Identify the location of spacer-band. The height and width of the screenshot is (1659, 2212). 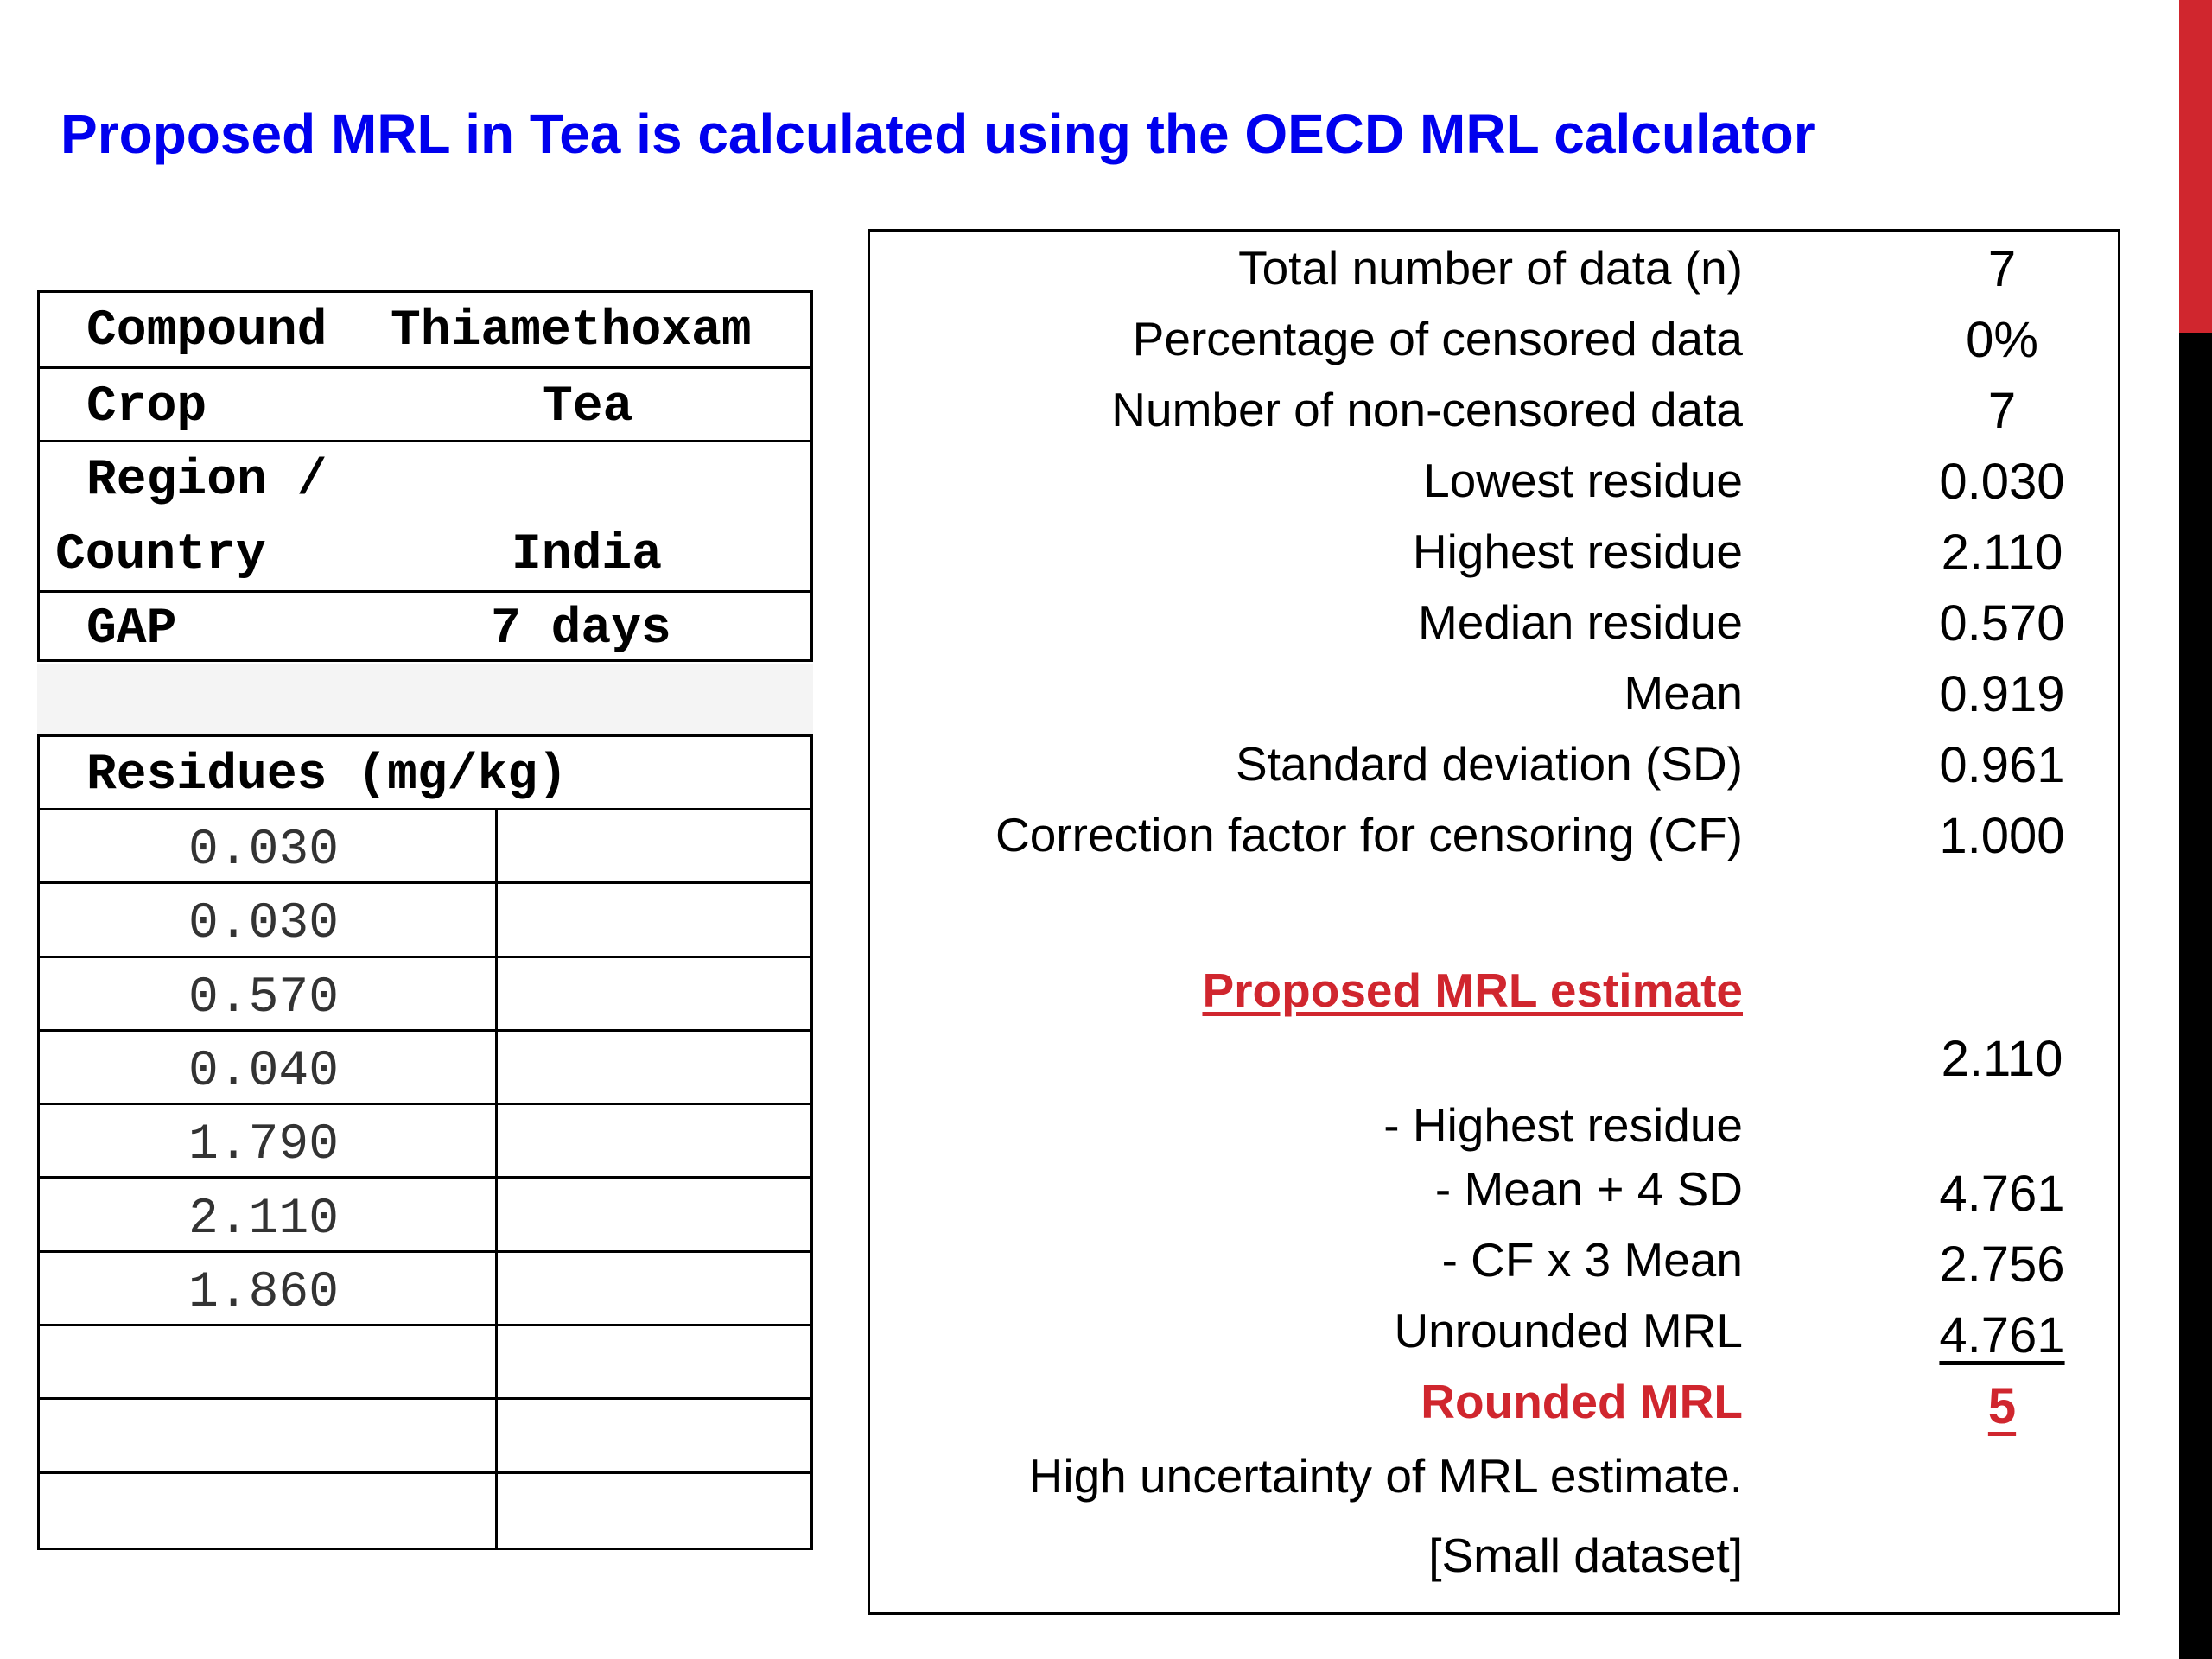
(425, 699).